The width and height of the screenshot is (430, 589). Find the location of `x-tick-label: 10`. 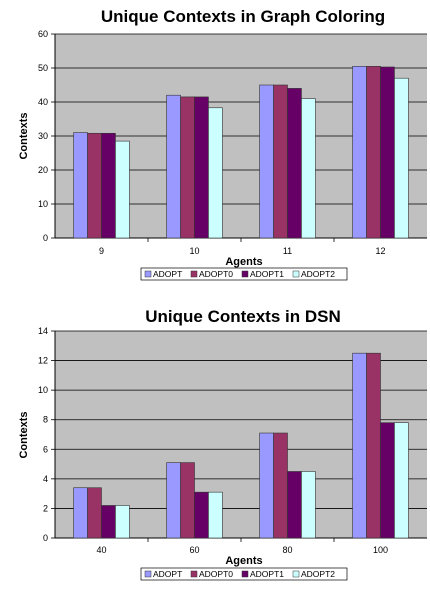

x-tick-label: 10 is located at coordinates (194, 251).